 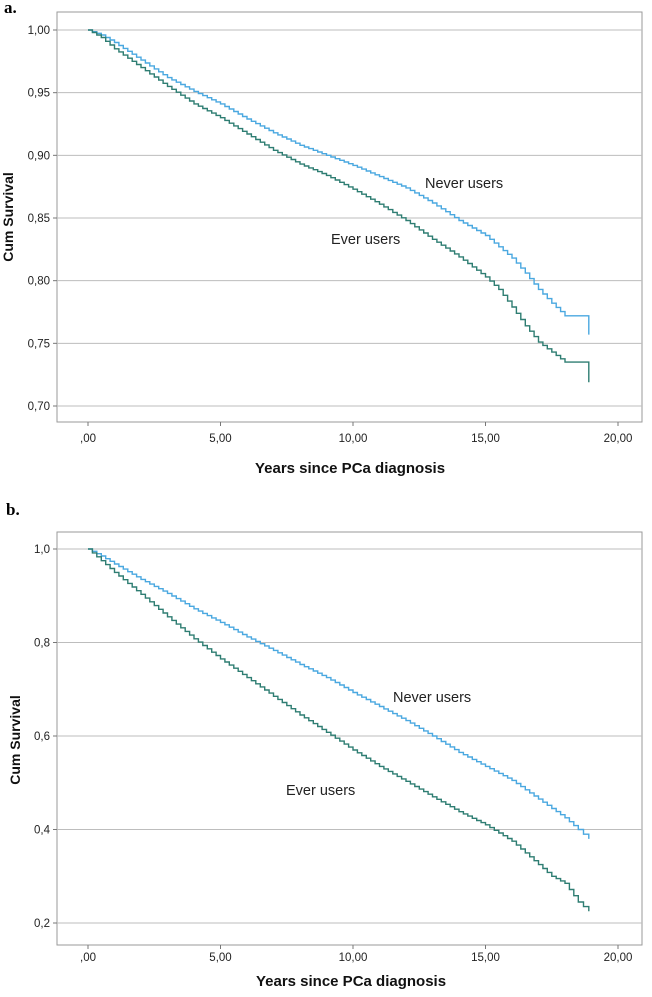 What do you see at coordinates (39, 282) in the screenshot?
I see `y-tick-label: 0,80` at bounding box center [39, 282].